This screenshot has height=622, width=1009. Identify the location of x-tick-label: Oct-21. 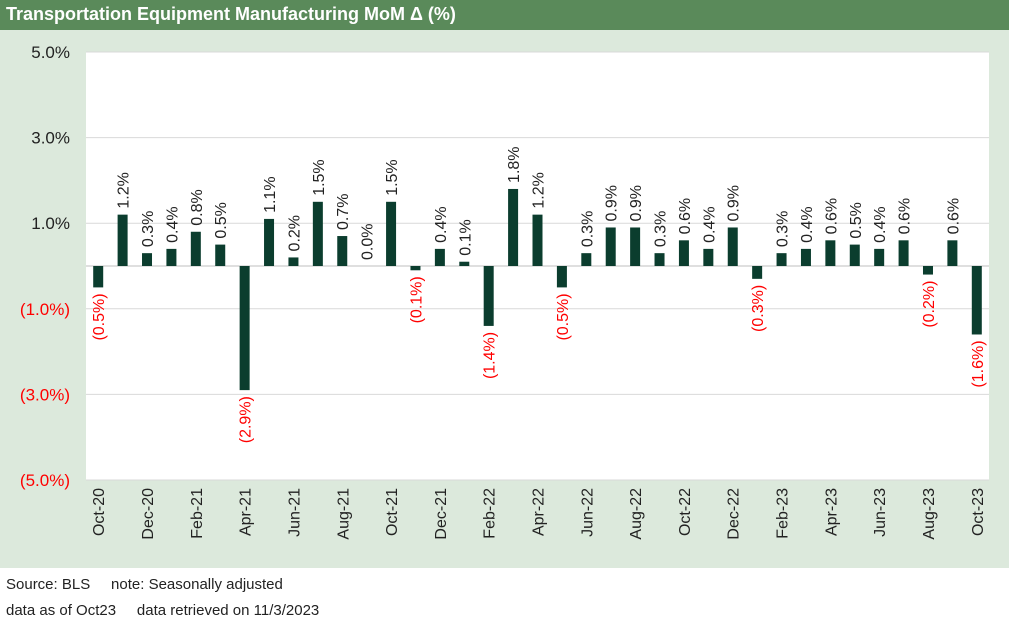
(392, 512).